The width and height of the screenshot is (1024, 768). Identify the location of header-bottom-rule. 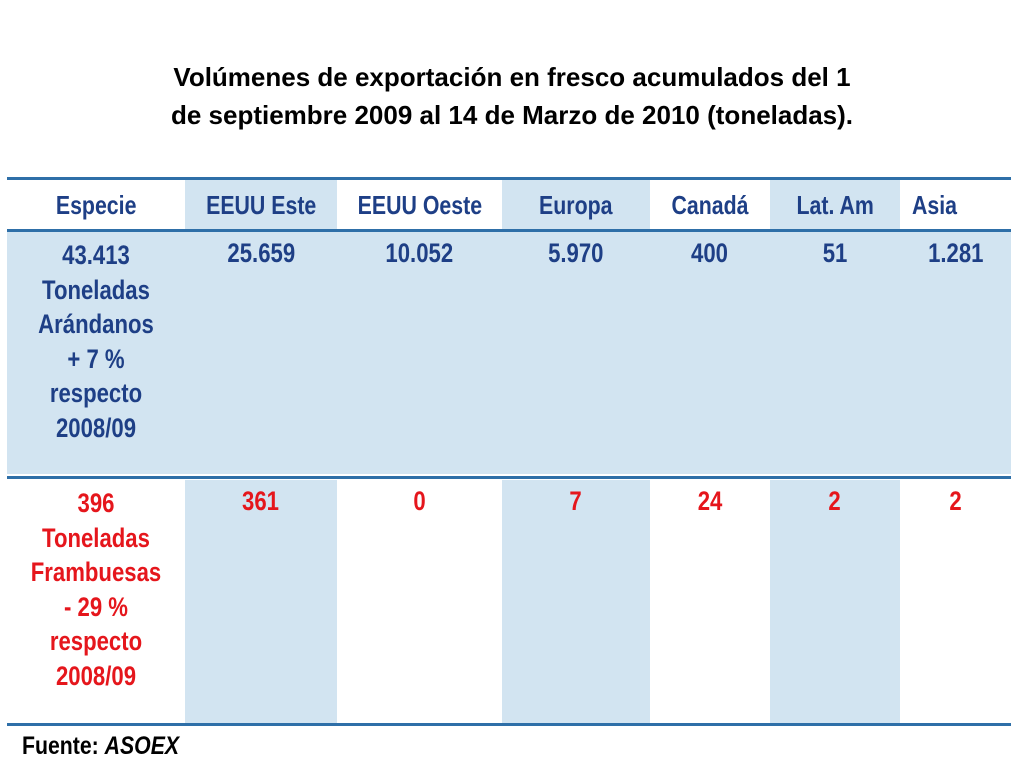
(509, 230).